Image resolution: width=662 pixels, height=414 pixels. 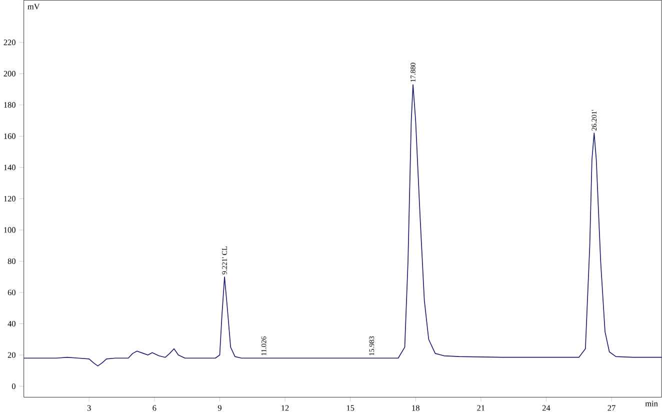 What do you see at coordinates (34, 7) in the screenshot?
I see `y-axis-title: mV` at bounding box center [34, 7].